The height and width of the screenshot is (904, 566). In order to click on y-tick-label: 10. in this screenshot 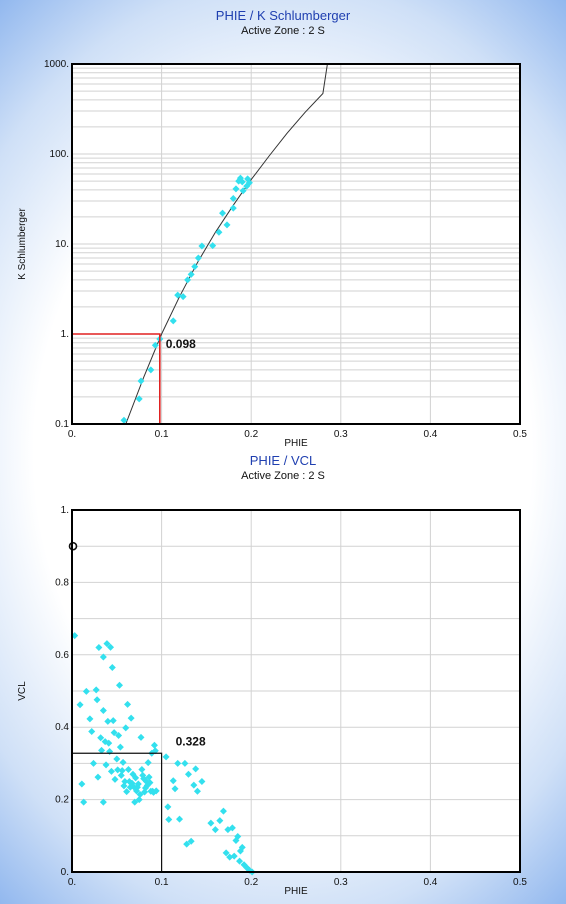, I will do `click(62, 244)`.